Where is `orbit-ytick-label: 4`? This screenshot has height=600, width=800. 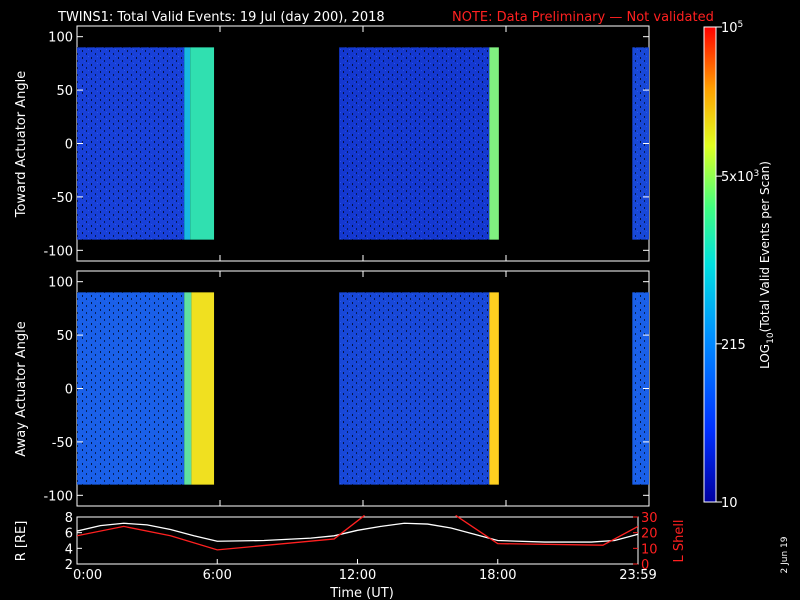 orbit-ytick-label: 4 is located at coordinates (69, 549).